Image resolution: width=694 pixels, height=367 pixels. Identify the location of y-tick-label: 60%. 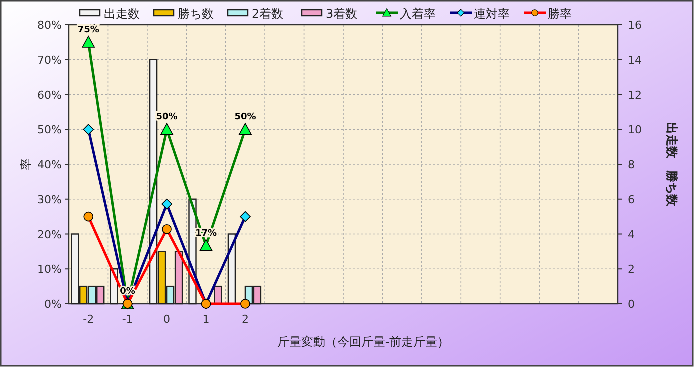
(50, 95).